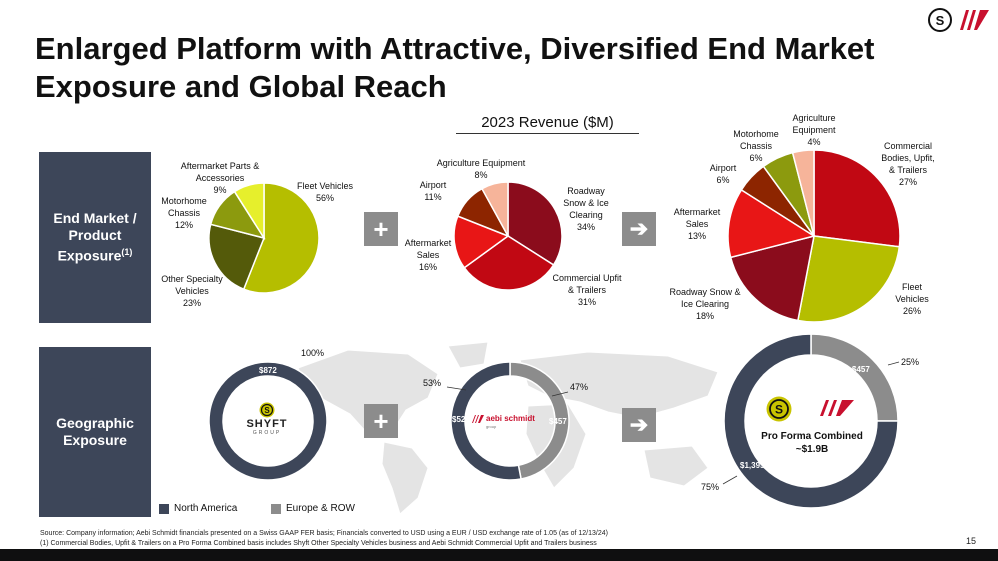 This screenshot has height=561, width=998. Describe the element at coordinates (481, 242) in the screenshot. I see `aebi-slice-aftermarket-sales` at that location.